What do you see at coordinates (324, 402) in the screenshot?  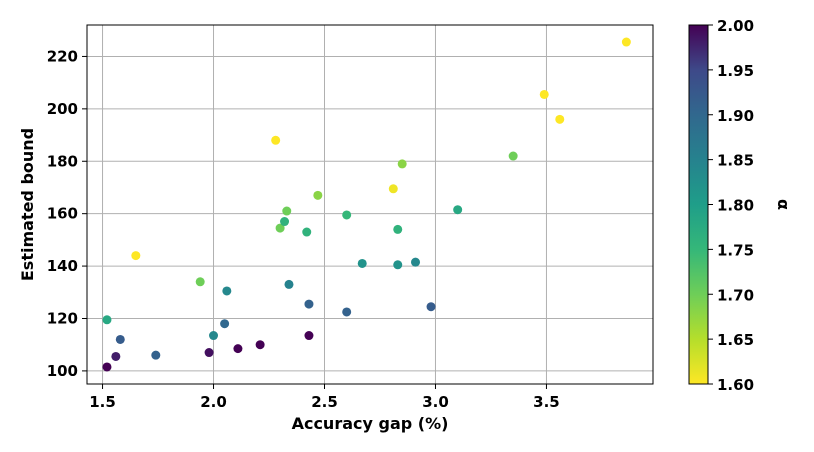 I see `x-tick-label: 2.5` at bounding box center [324, 402].